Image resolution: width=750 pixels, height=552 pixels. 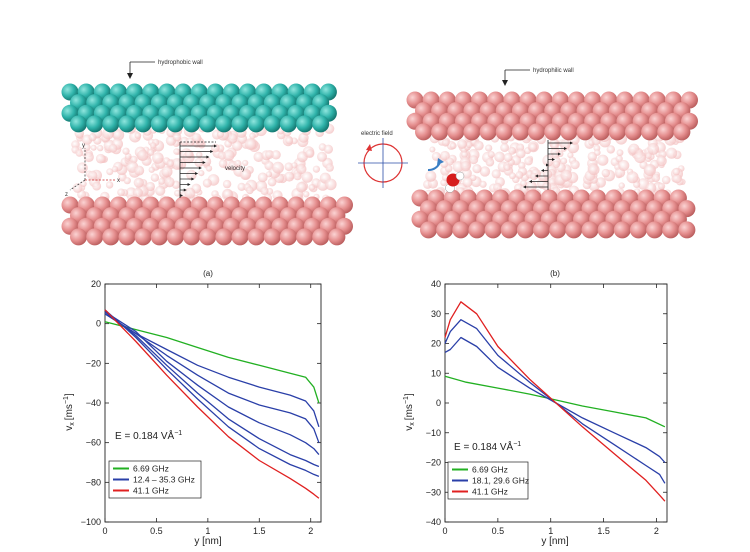 I want to click on chart-a-ytick-label: −60, so click(x=93, y=443).